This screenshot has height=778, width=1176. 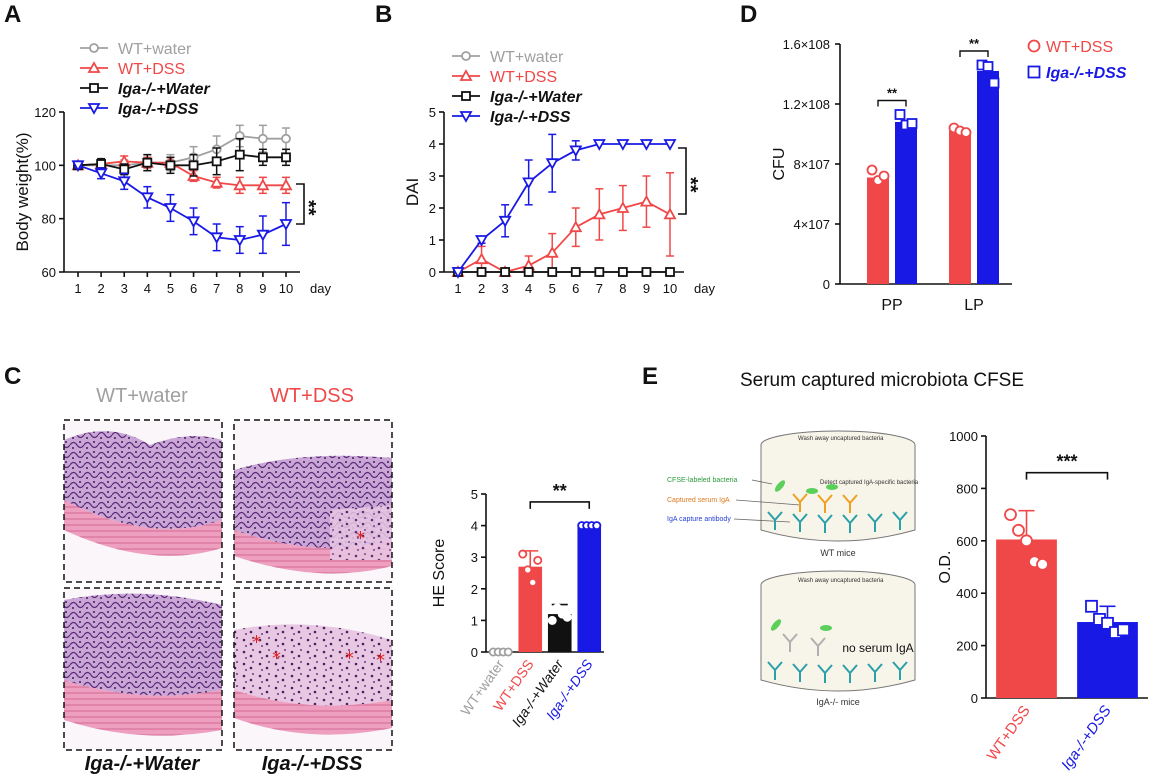 What do you see at coordinates (967, 488) in the screenshot?
I see `y-tick-label: 800` at bounding box center [967, 488].